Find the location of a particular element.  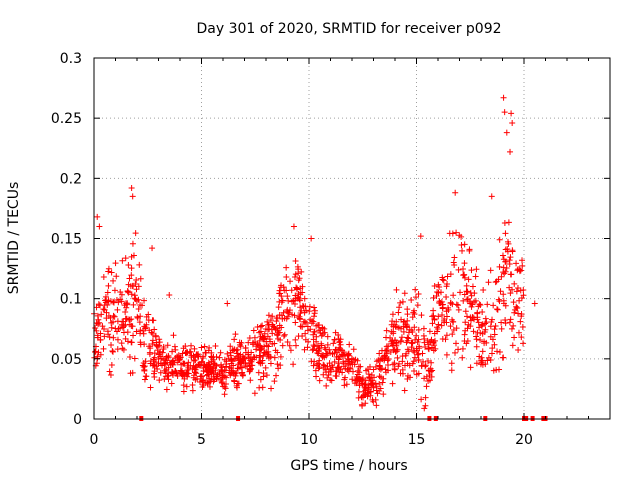

y-tick-label: 0.2 is located at coordinates (71, 179).